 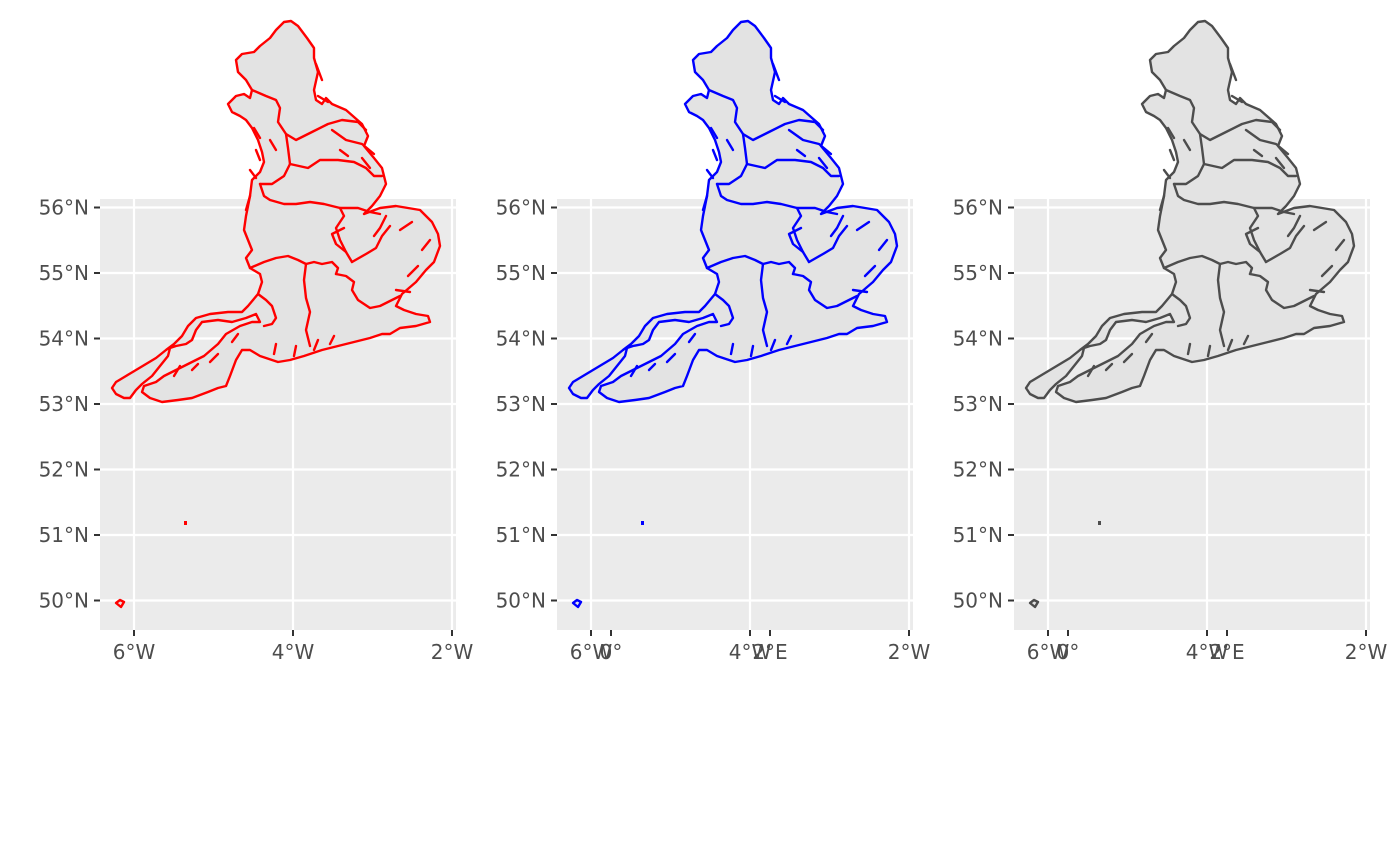 I want to click on x-tick-label: 0°, so click(x=611, y=652).